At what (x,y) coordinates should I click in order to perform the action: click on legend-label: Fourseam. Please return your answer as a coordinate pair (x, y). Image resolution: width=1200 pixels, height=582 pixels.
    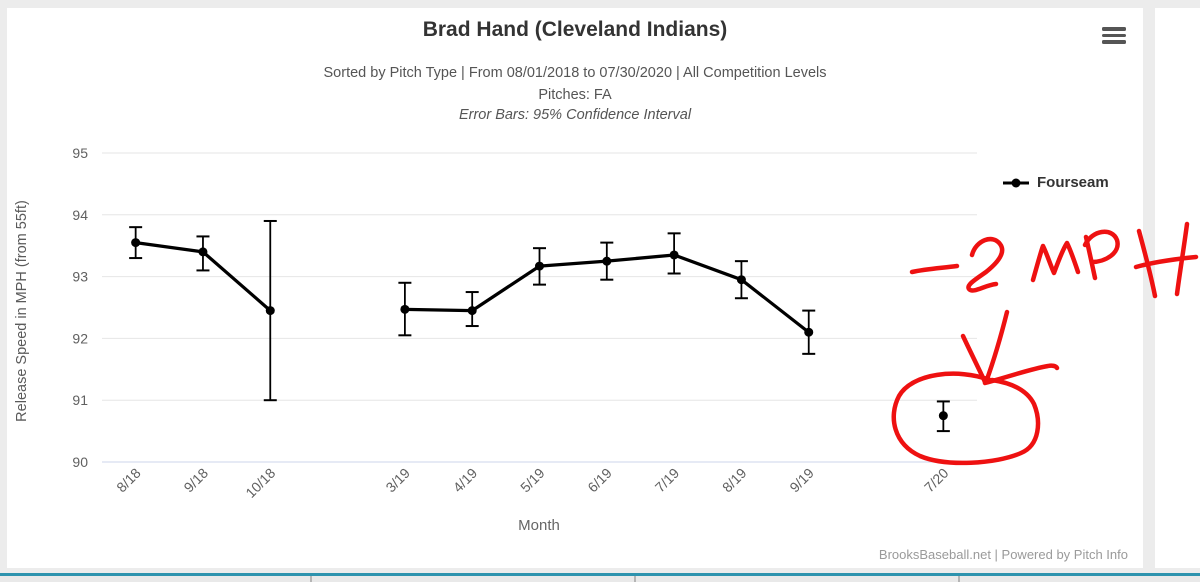
    Looking at the image, I should click on (1073, 182).